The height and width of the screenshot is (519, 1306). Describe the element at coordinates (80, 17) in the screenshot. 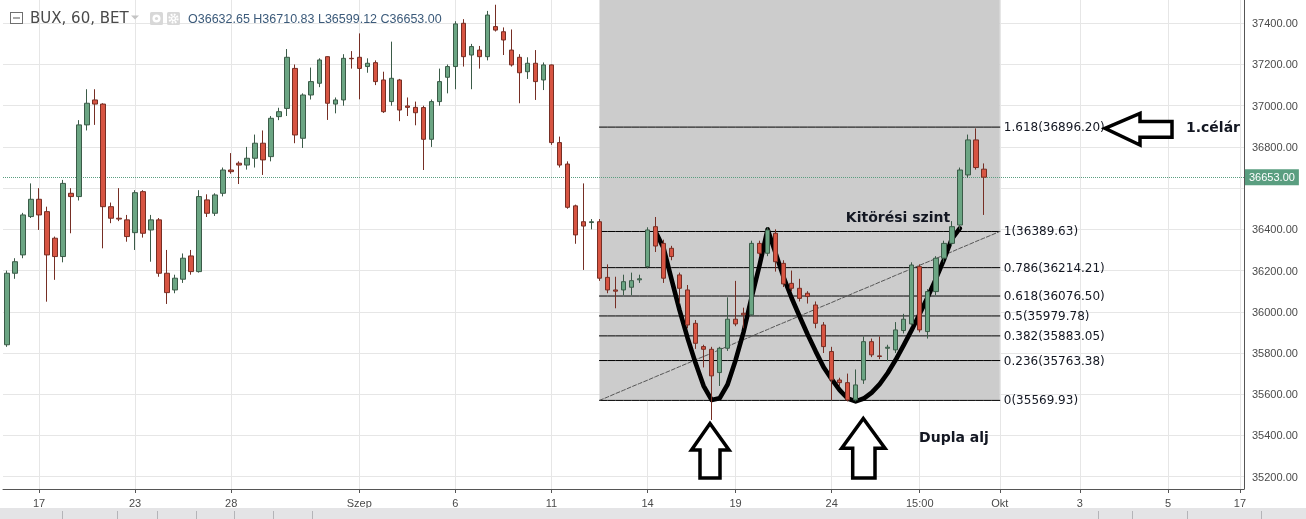

I see `text: BUX, 60, BET` at that location.